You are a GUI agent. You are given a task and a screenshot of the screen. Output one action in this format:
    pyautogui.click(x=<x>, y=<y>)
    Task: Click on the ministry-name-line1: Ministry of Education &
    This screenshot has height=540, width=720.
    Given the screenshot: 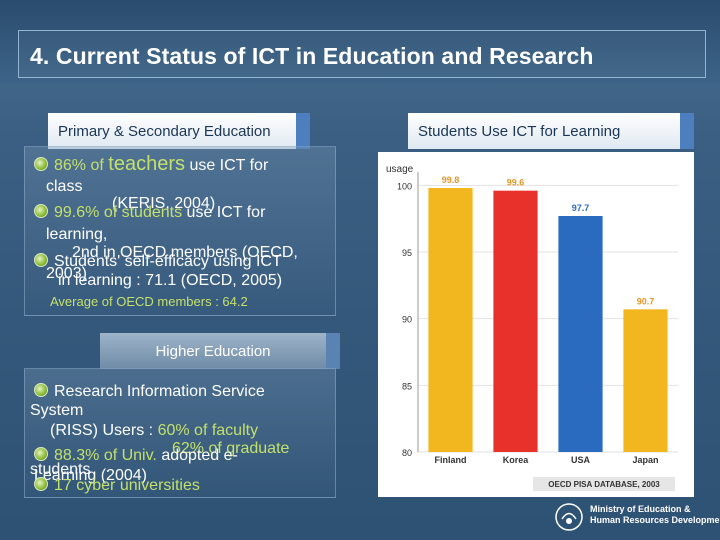 What is the action you would take?
    pyautogui.click(x=640, y=509)
    